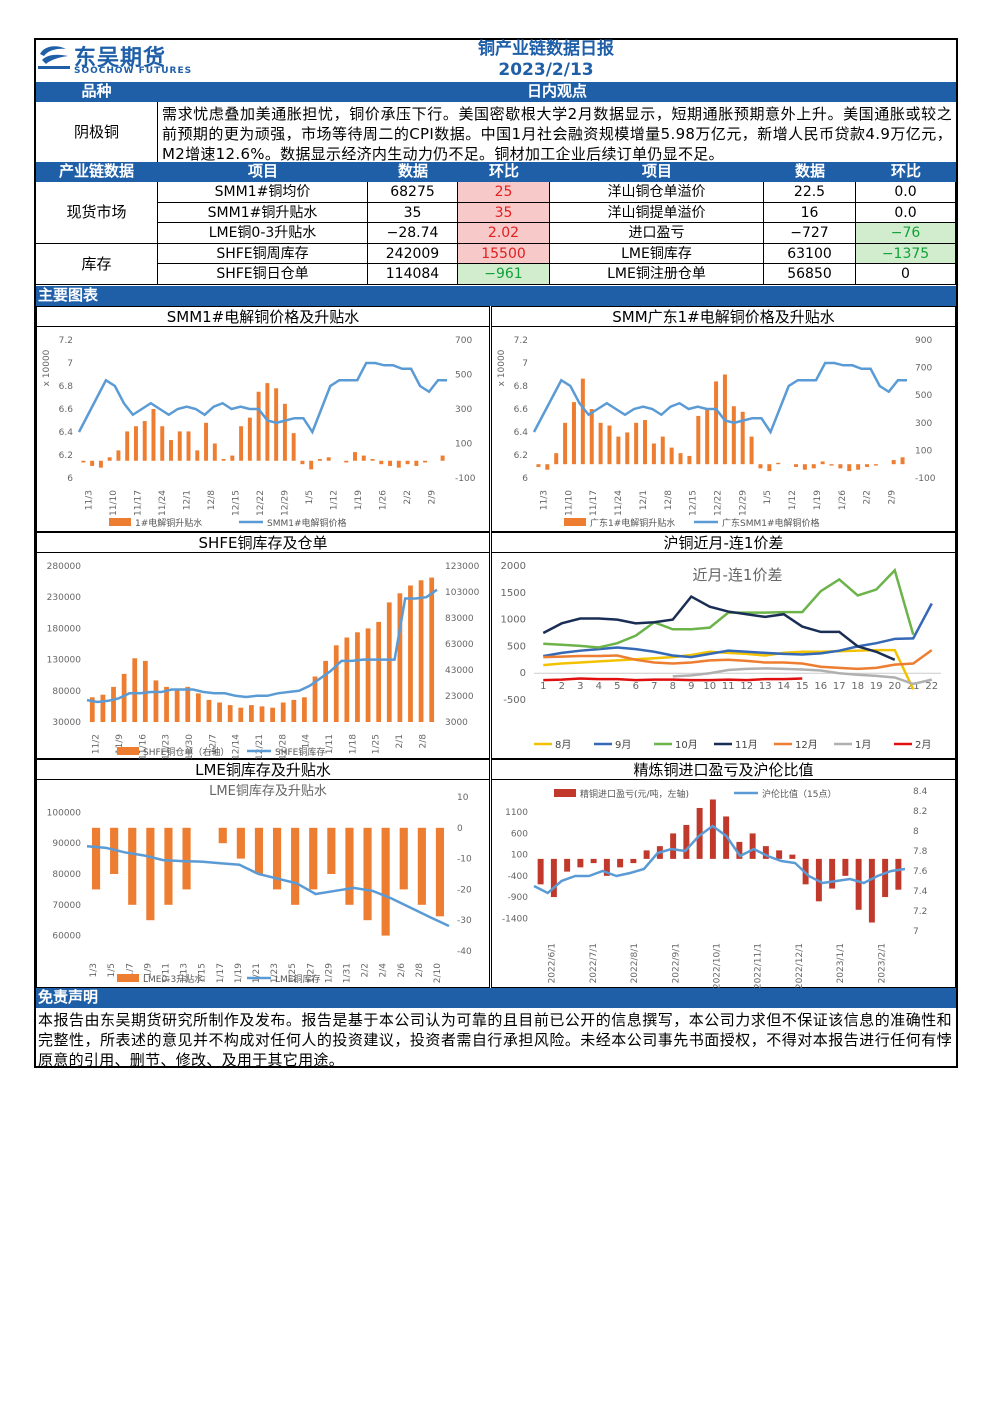  I want to click on table-cell-item: SMM1#铜升贴水, so click(263, 213).